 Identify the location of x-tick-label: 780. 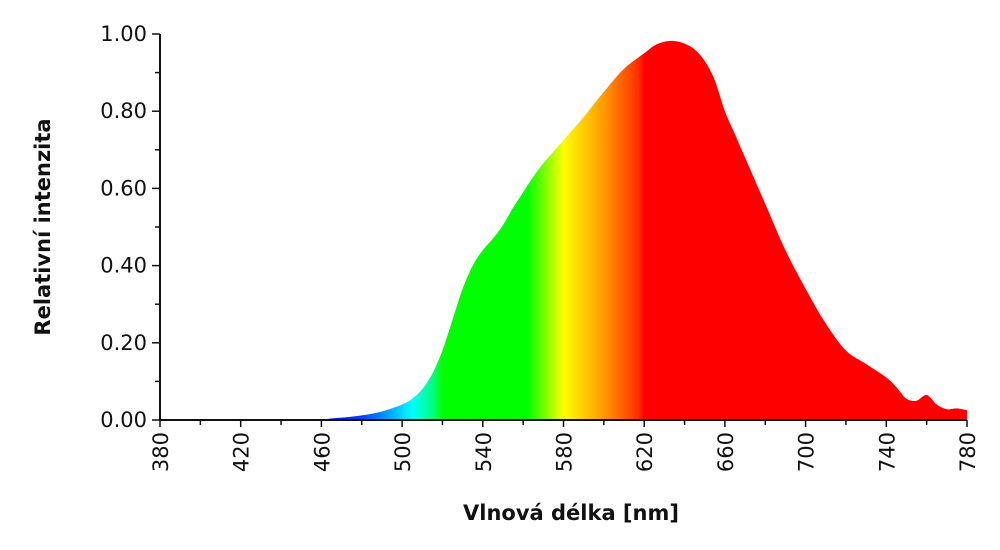
(968, 452).